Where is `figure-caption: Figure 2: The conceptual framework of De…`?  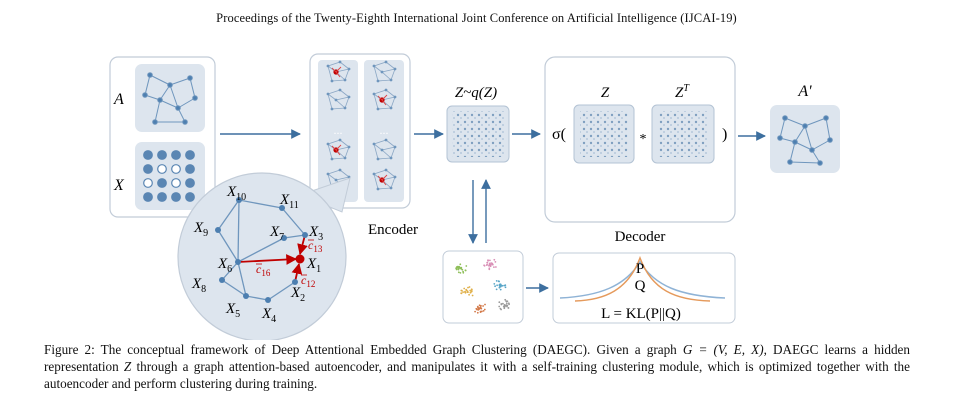
figure-caption: Figure 2: The conceptual framework of De… is located at coordinates (477, 367).